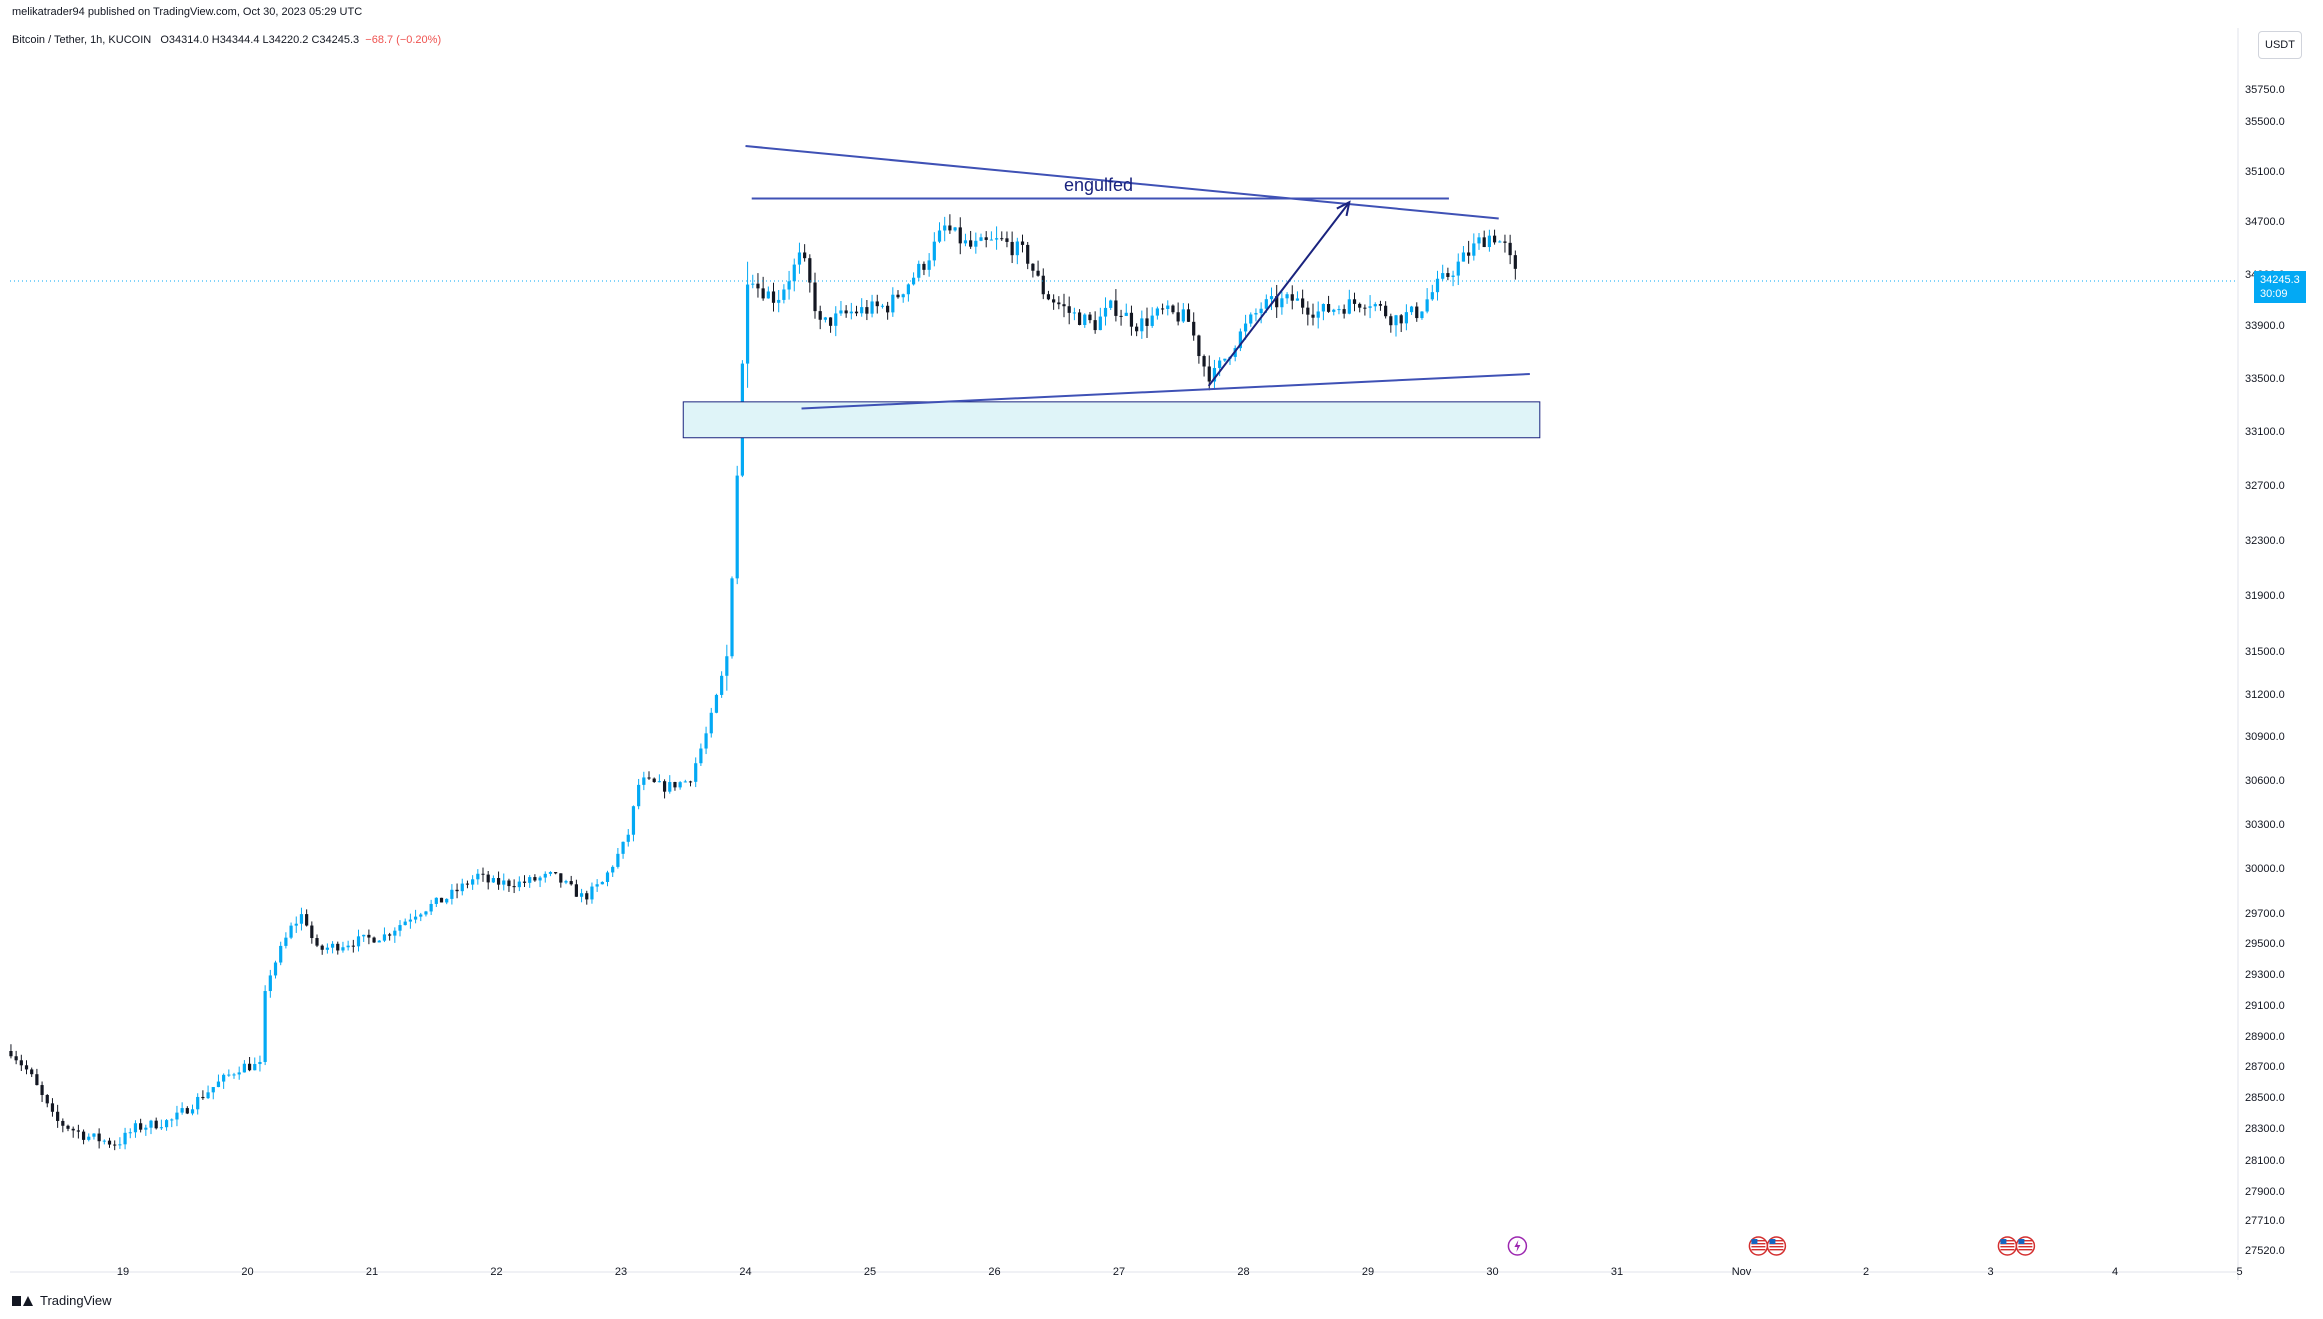 This screenshot has height=1319, width=2323. Describe the element at coordinates (1119, 1272) in the screenshot. I see `x-tick-label: 27` at that location.